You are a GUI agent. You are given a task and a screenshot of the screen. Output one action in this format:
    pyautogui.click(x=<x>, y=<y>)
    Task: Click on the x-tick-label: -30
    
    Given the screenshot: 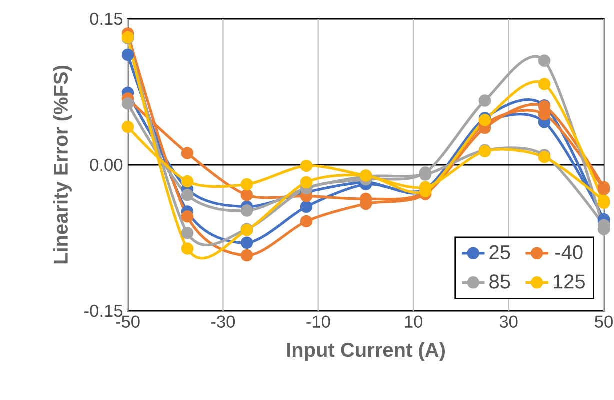 What is the action you would take?
    pyautogui.click(x=223, y=322)
    